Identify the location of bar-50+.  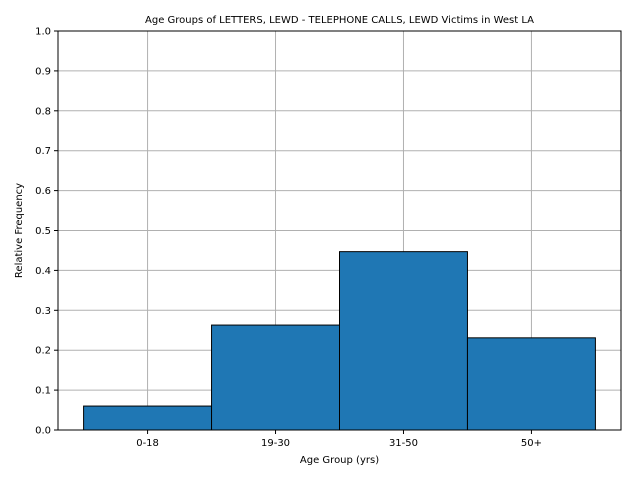
(531, 384).